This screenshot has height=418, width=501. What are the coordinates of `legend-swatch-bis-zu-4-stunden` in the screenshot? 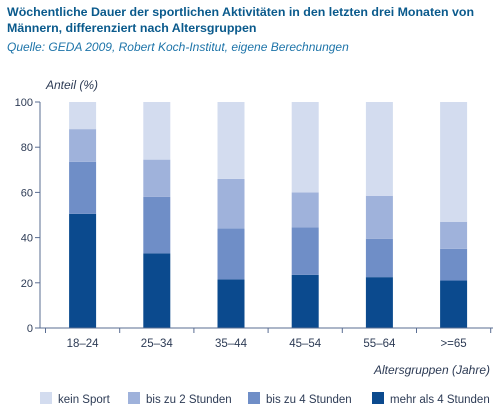 It's located at (254, 398).